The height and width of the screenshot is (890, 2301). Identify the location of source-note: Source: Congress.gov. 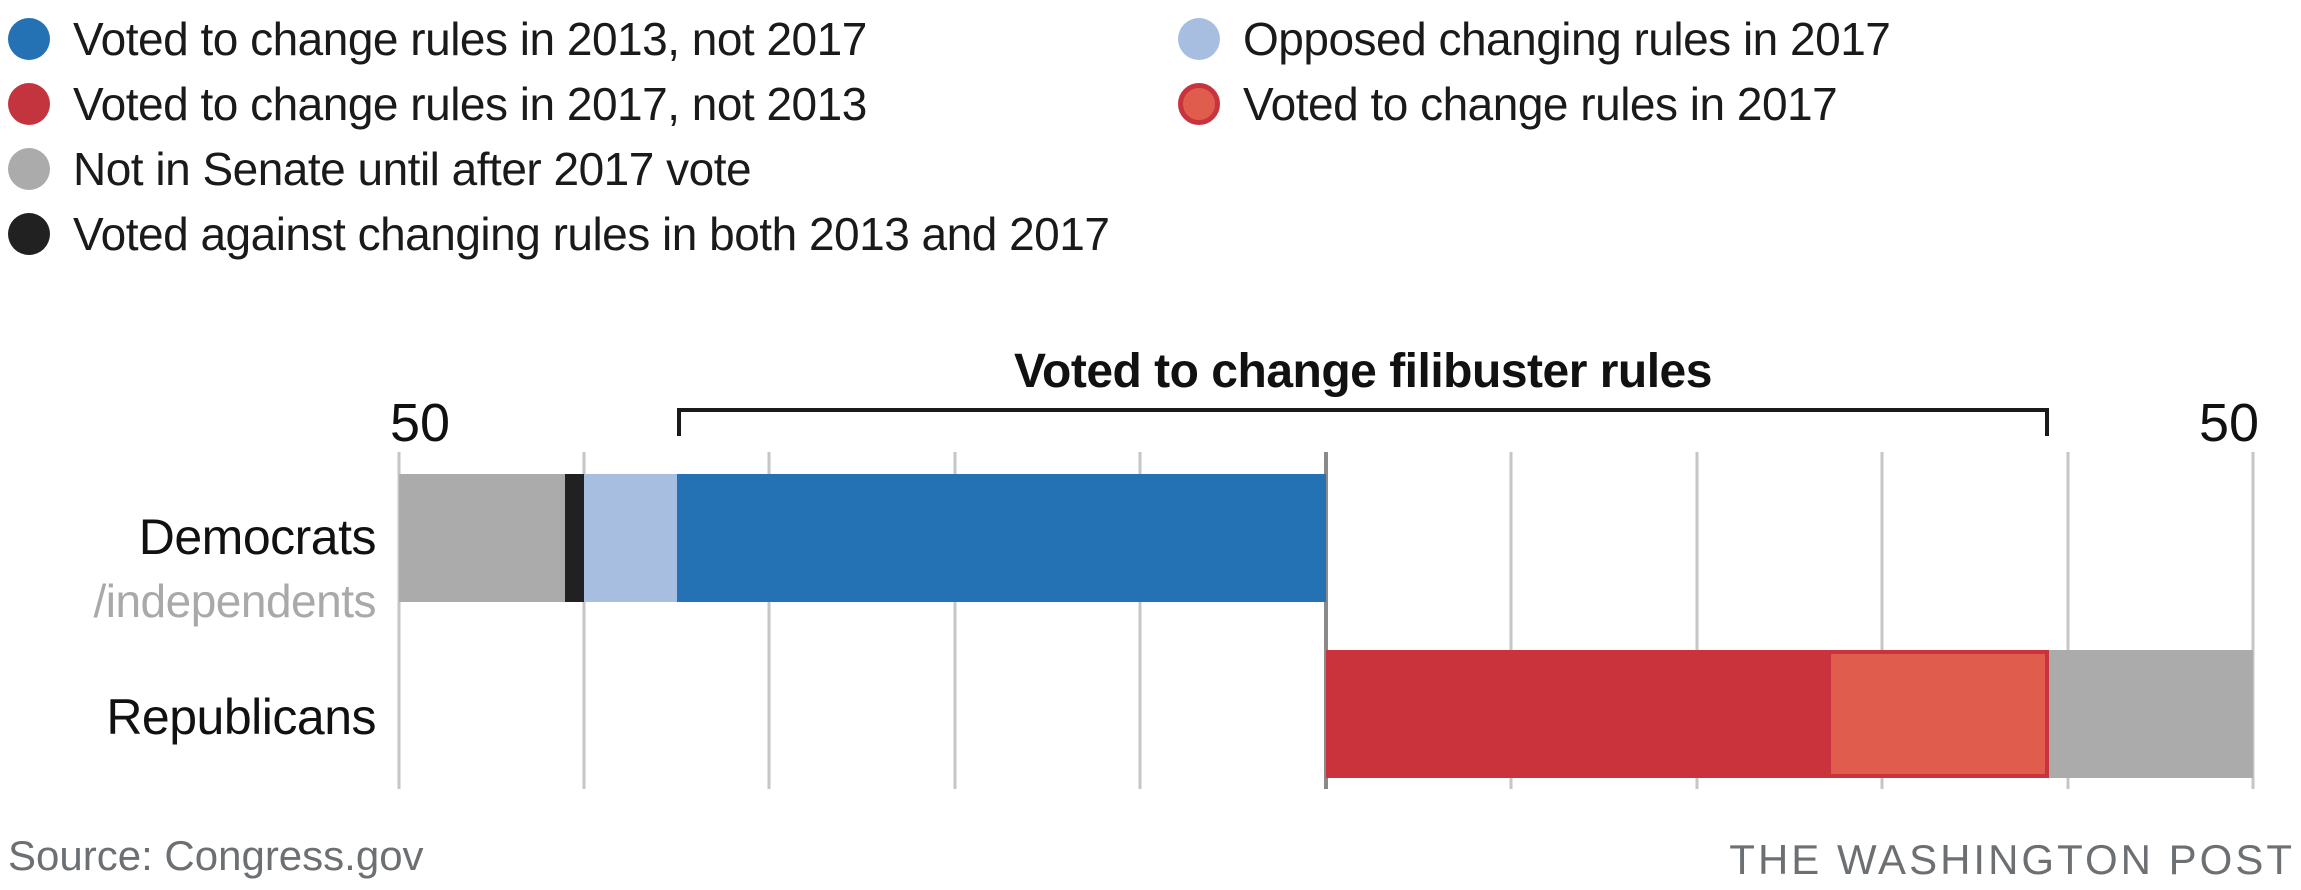
(216, 855).